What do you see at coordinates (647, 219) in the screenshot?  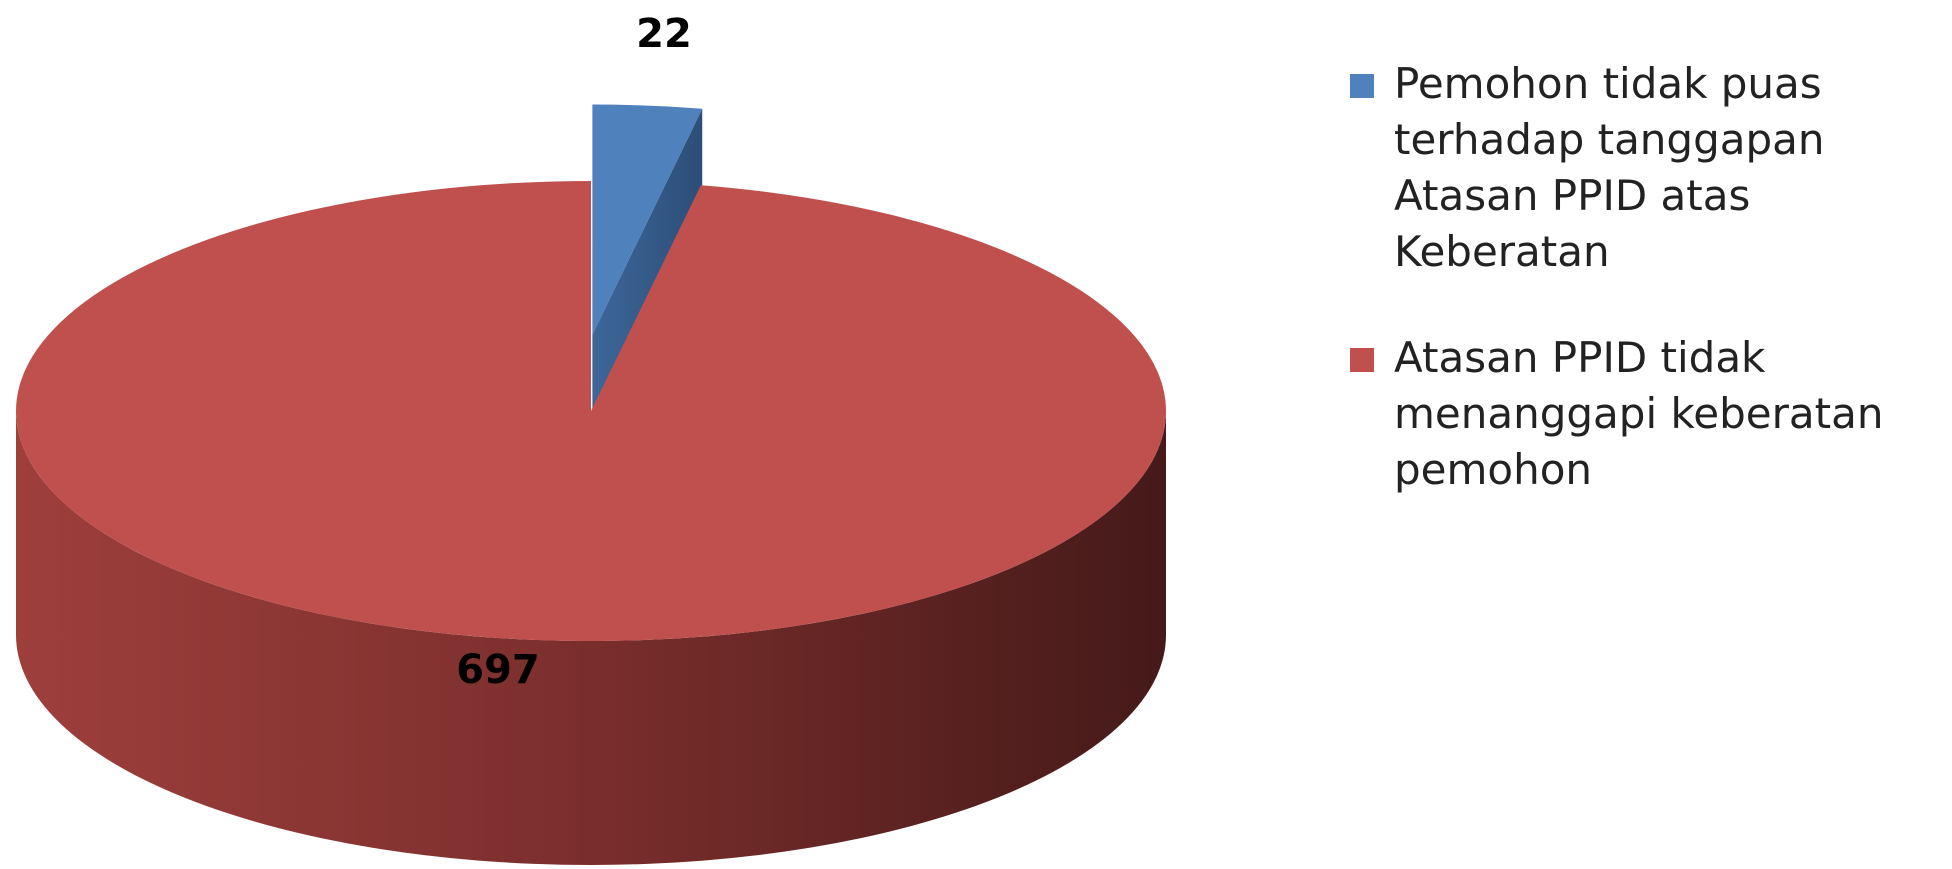 I see `pie-slice` at bounding box center [647, 219].